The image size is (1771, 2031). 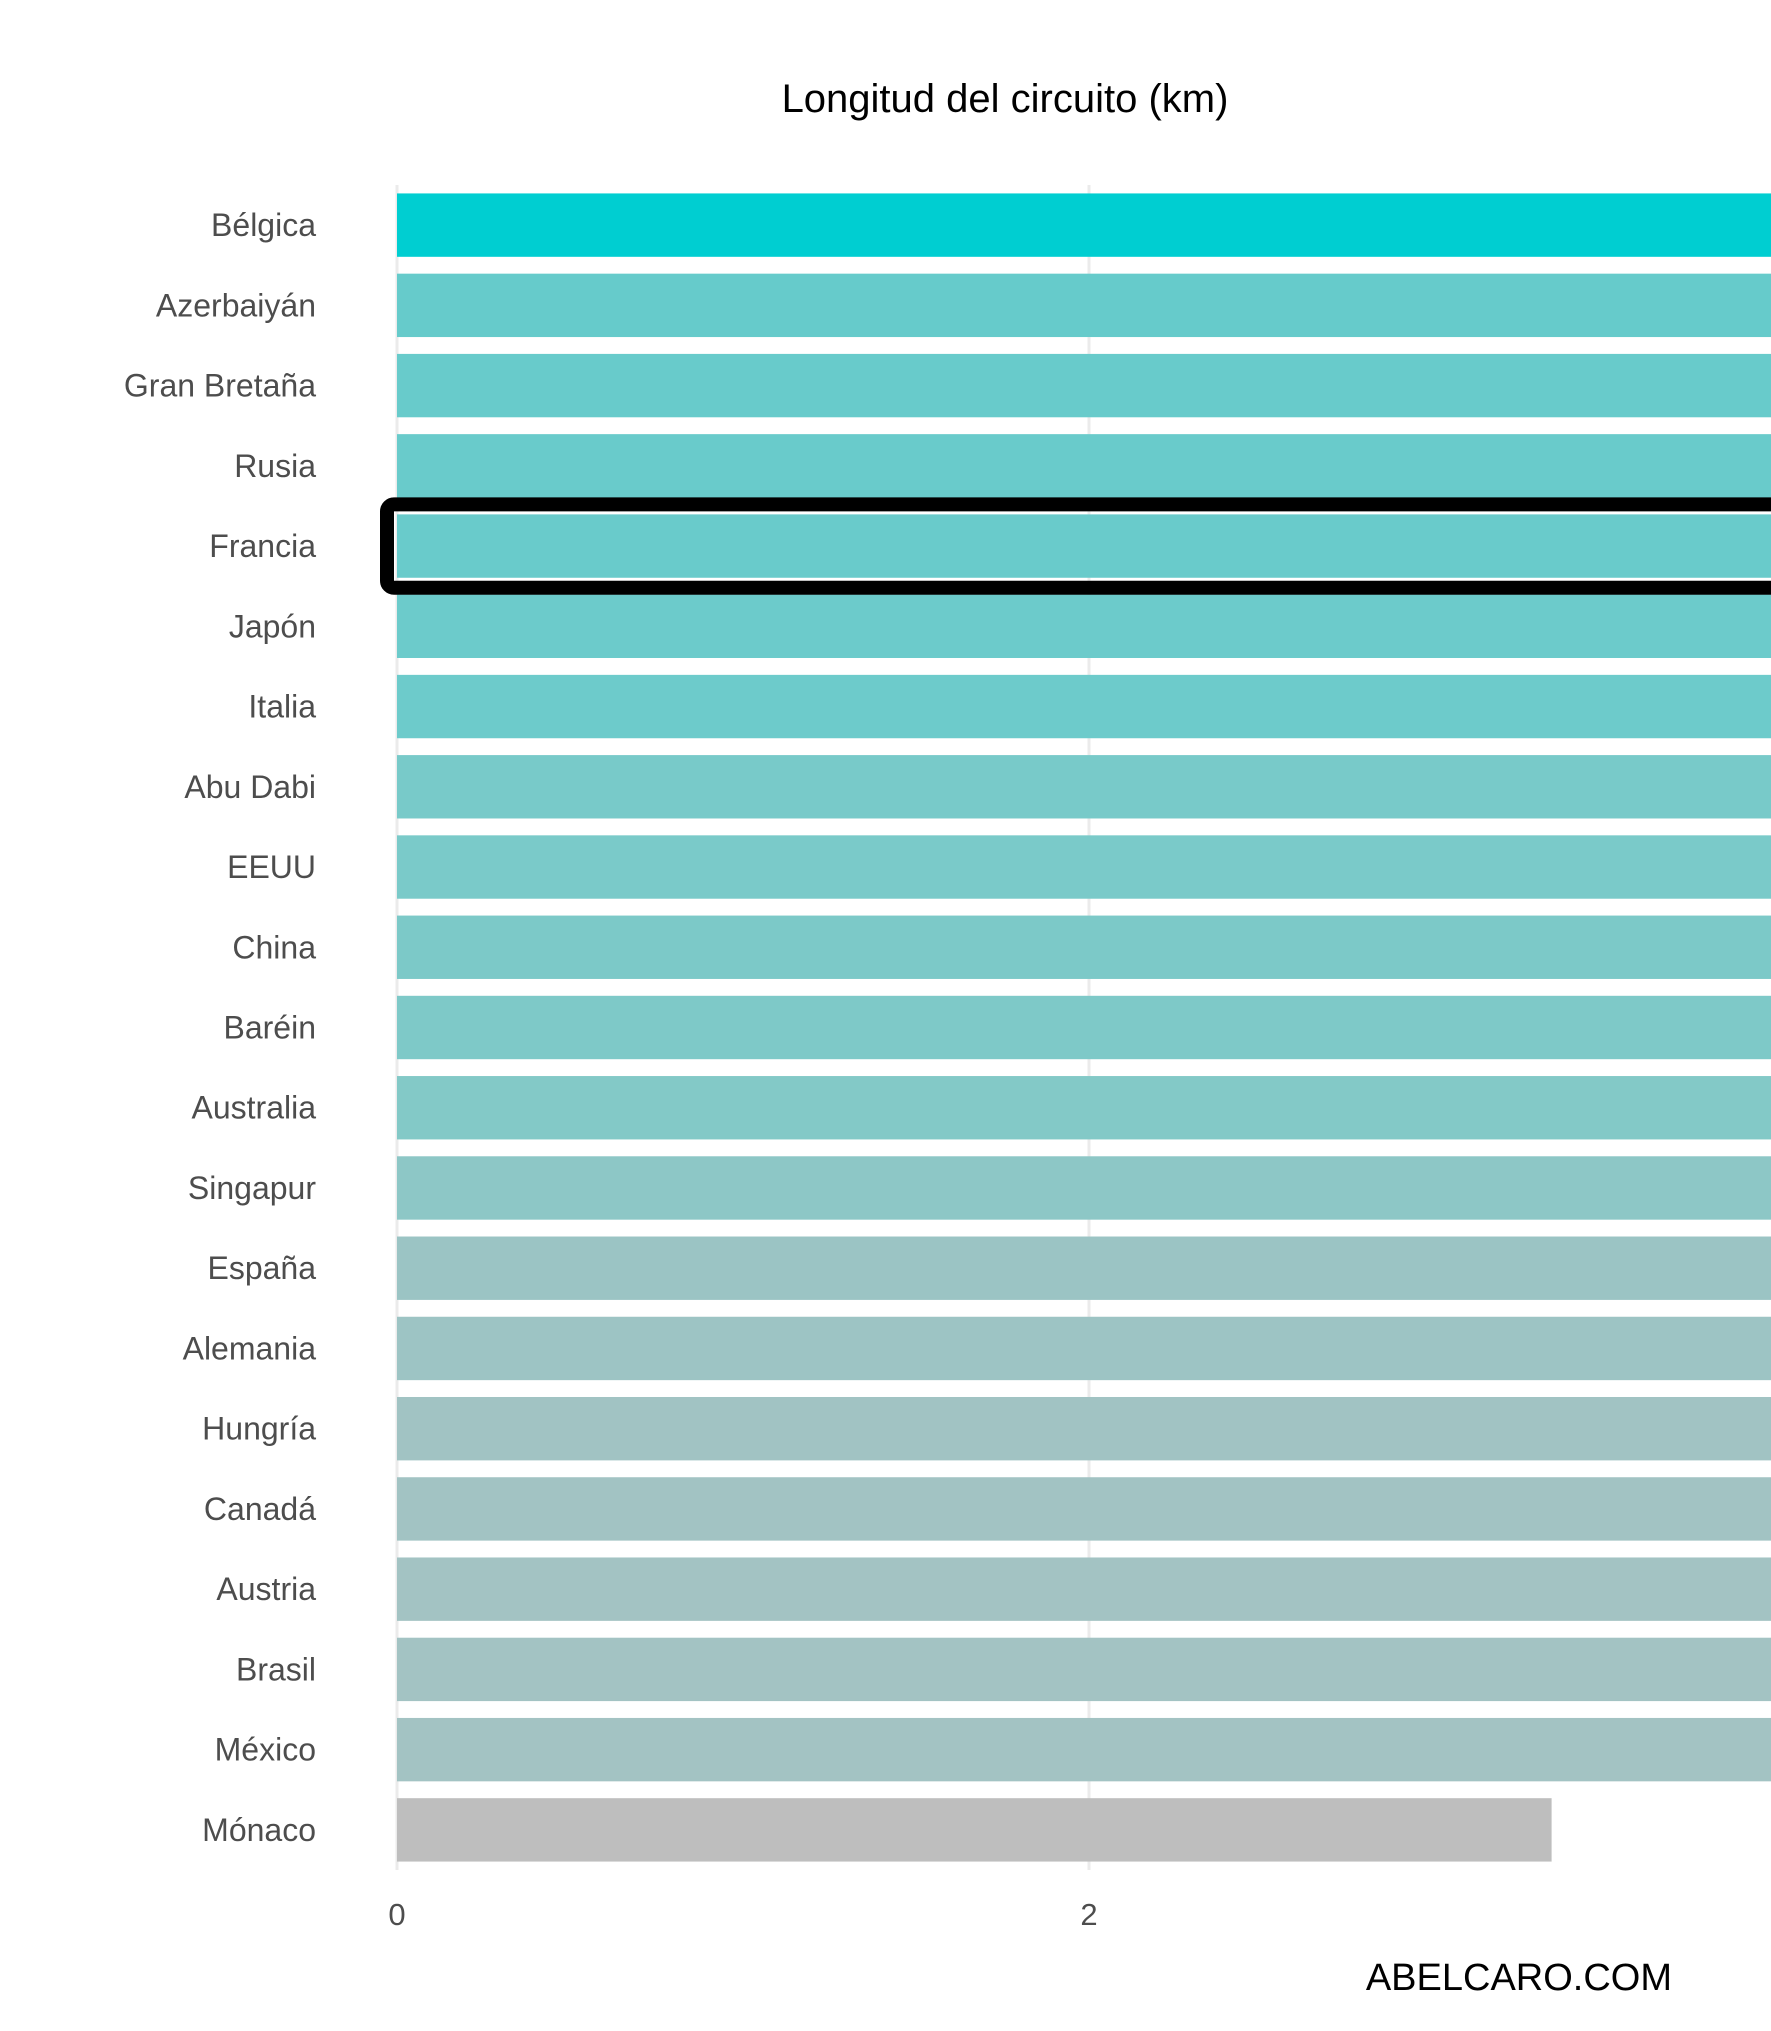 I want to click on category-label: Rusia, so click(x=275, y=466).